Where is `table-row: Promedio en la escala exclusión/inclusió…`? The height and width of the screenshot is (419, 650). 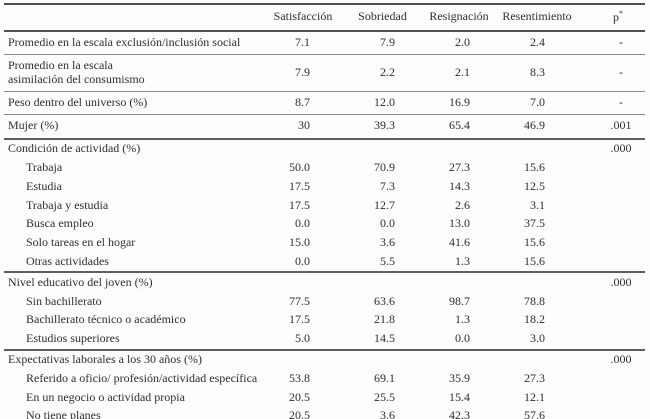 table-row: Promedio en la escala exclusión/inclusió… is located at coordinates (324, 43).